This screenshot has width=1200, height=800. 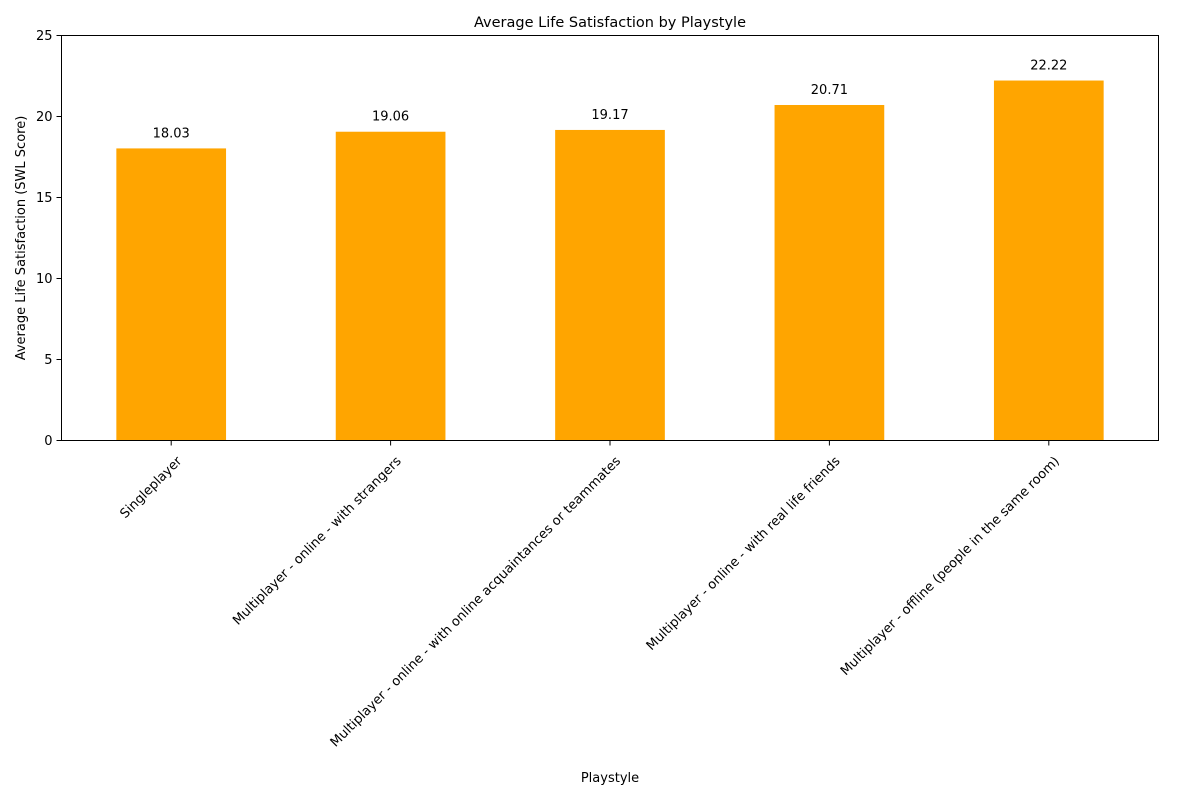 What do you see at coordinates (1048, 66) in the screenshot?
I see `value-label-5: 22.22` at bounding box center [1048, 66].